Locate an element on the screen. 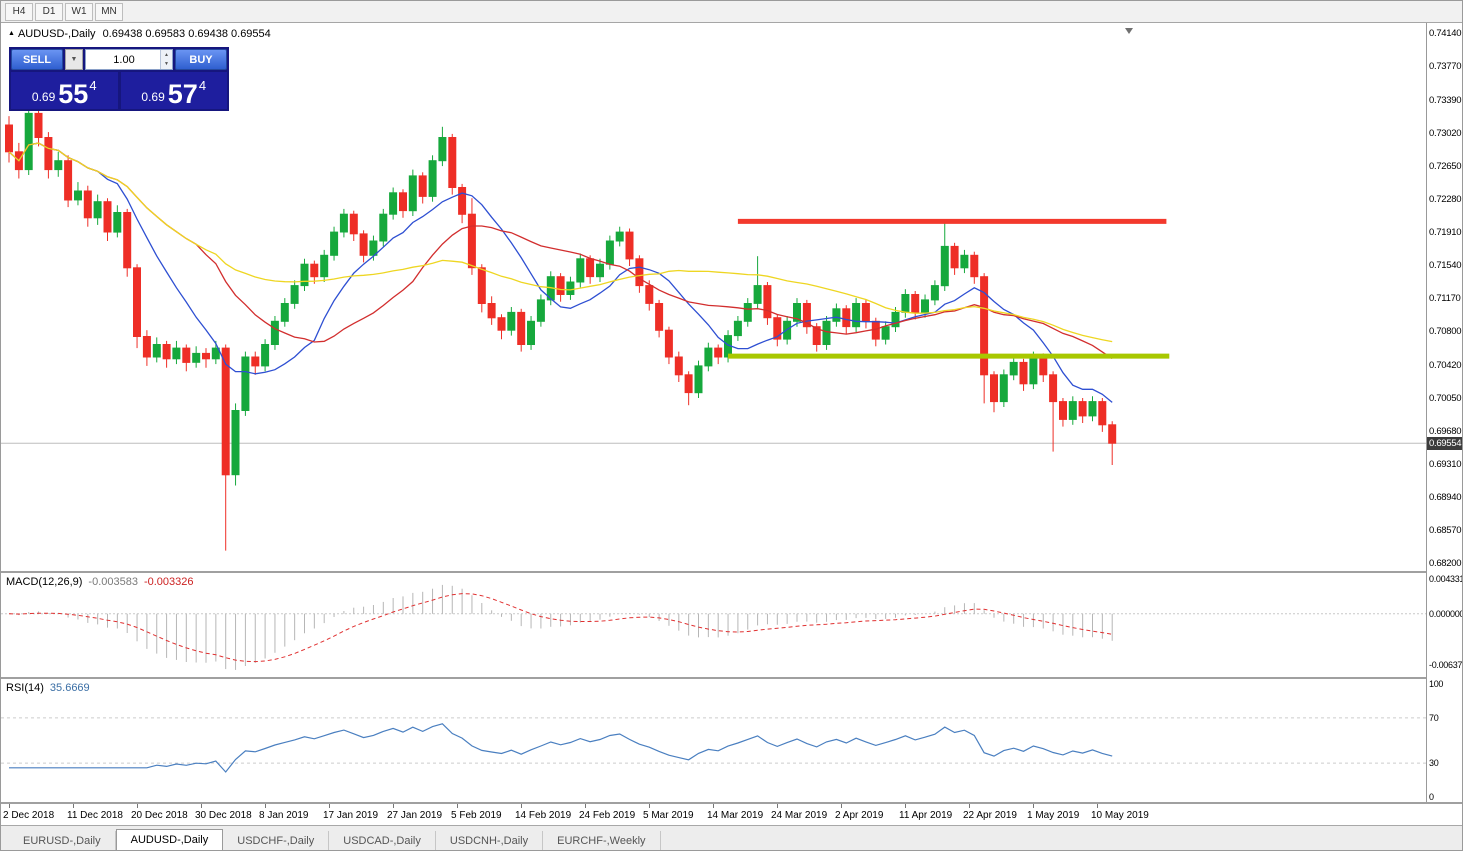 Image resolution: width=1463 pixels, height=851 pixels. price-axis-label: 0.71910 is located at coordinates (1445, 232).